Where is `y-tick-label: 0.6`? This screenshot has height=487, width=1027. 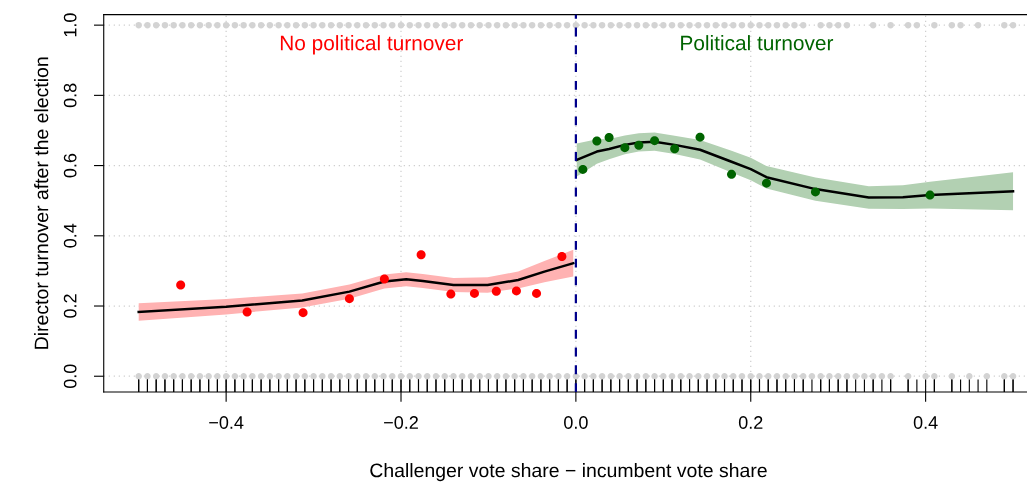 y-tick-label: 0.6 is located at coordinates (70, 165).